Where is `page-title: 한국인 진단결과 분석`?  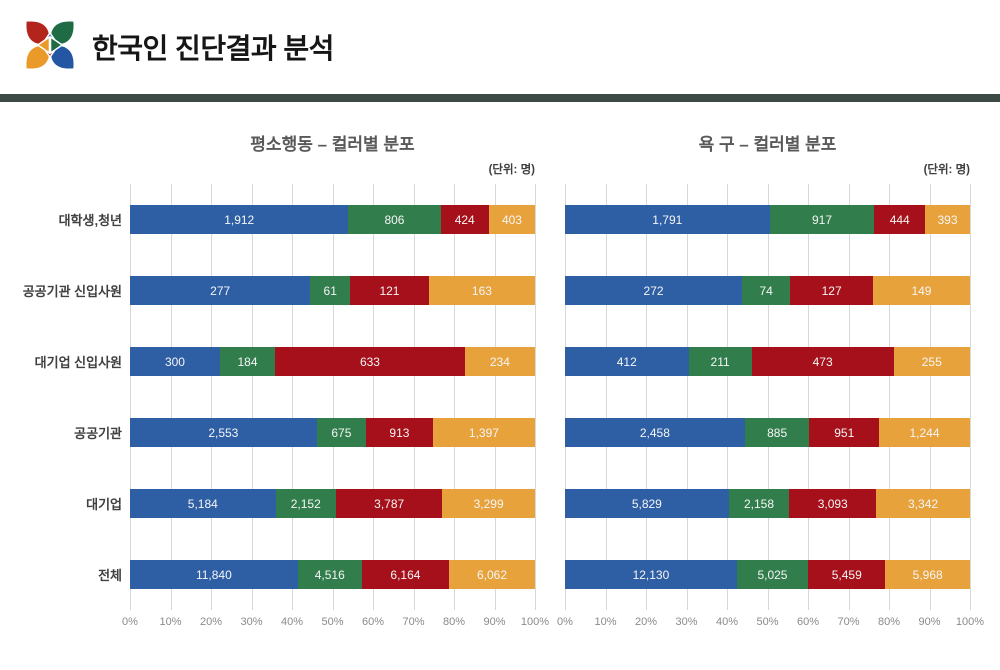
page-title: 한국인 진단결과 분석 is located at coordinates (213, 48).